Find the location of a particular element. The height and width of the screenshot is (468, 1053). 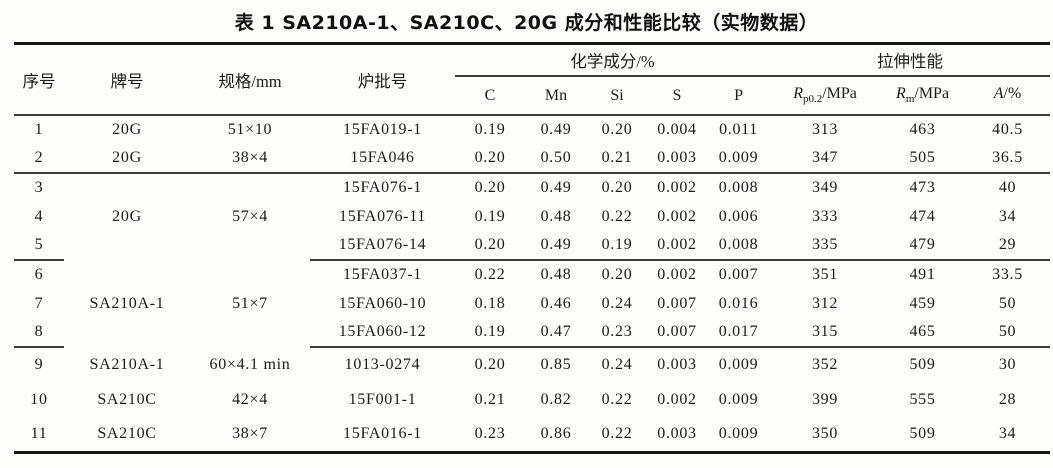

cell-a: 33.5 is located at coordinates (1007, 274).